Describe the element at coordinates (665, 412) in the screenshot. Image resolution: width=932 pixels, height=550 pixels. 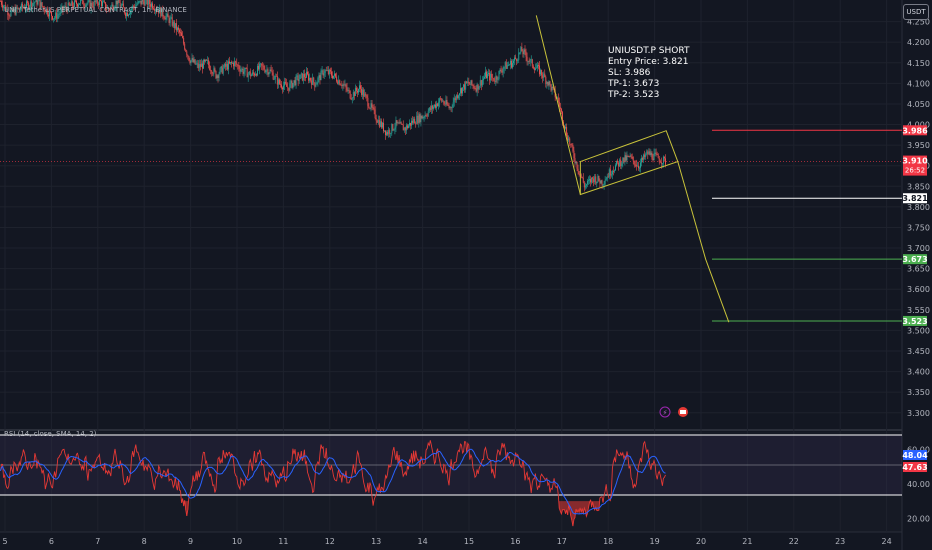
I see `flash-event-icon: ⚡` at that location.